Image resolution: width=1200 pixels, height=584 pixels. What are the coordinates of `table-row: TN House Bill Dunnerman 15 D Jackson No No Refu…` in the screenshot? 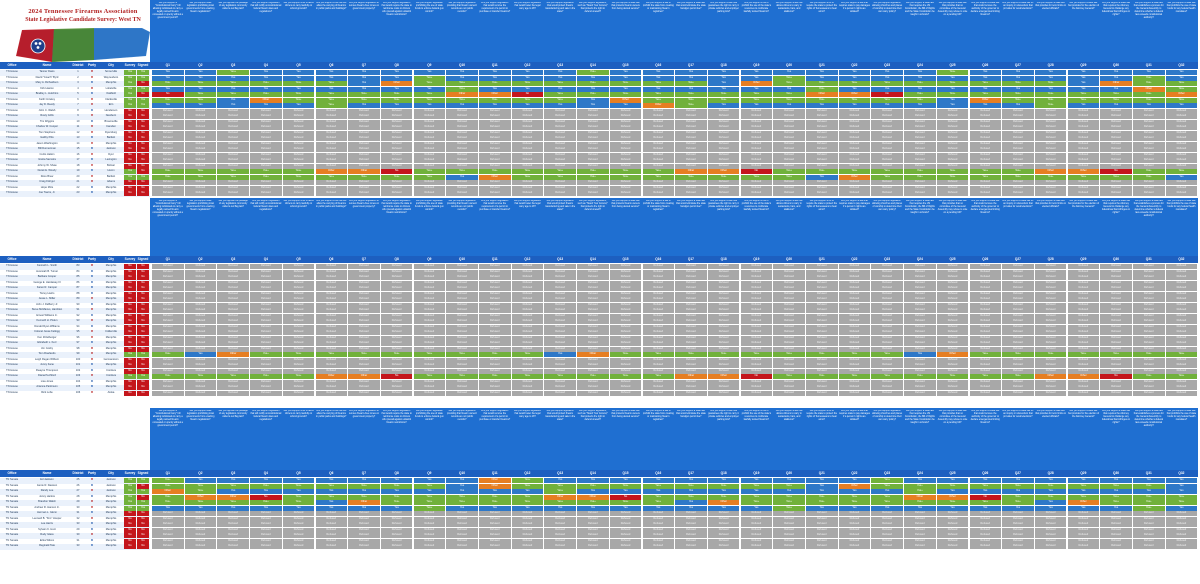 It's located at (599, 150).